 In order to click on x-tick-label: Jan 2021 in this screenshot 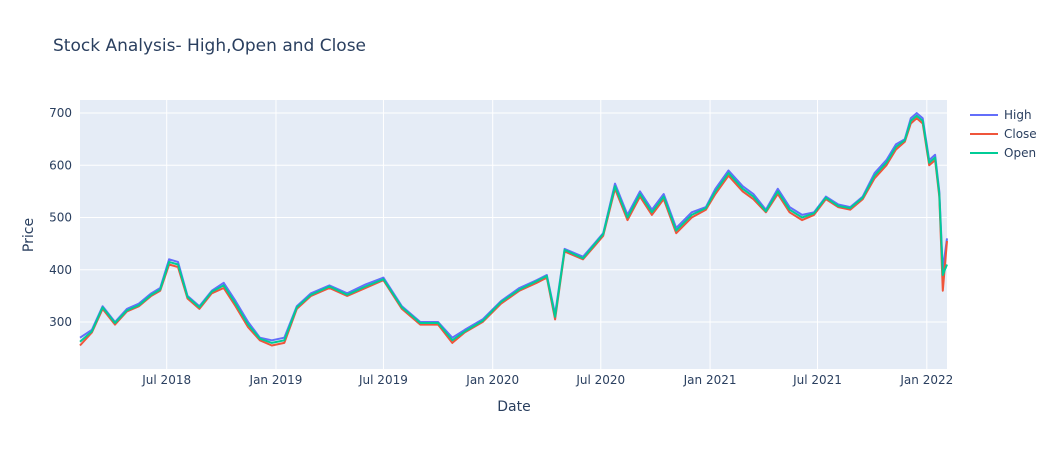, I will do `click(710, 380)`.